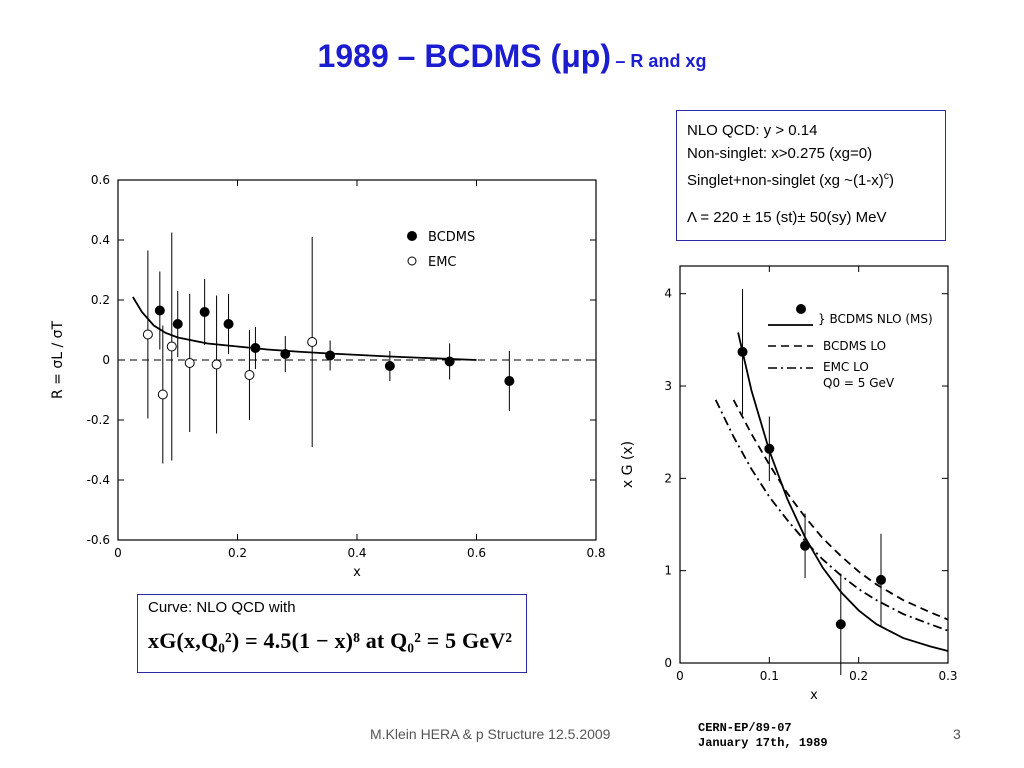 Image resolution: width=1024 pixels, height=768 pixels. Describe the element at coordinates (668, 571) in the screenshot. I see `y-tick-label: 1` at that location.